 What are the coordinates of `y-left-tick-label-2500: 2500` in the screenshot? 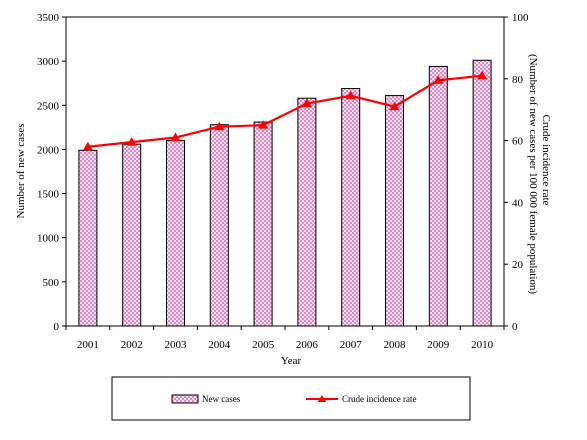 It's located at (48, 106).